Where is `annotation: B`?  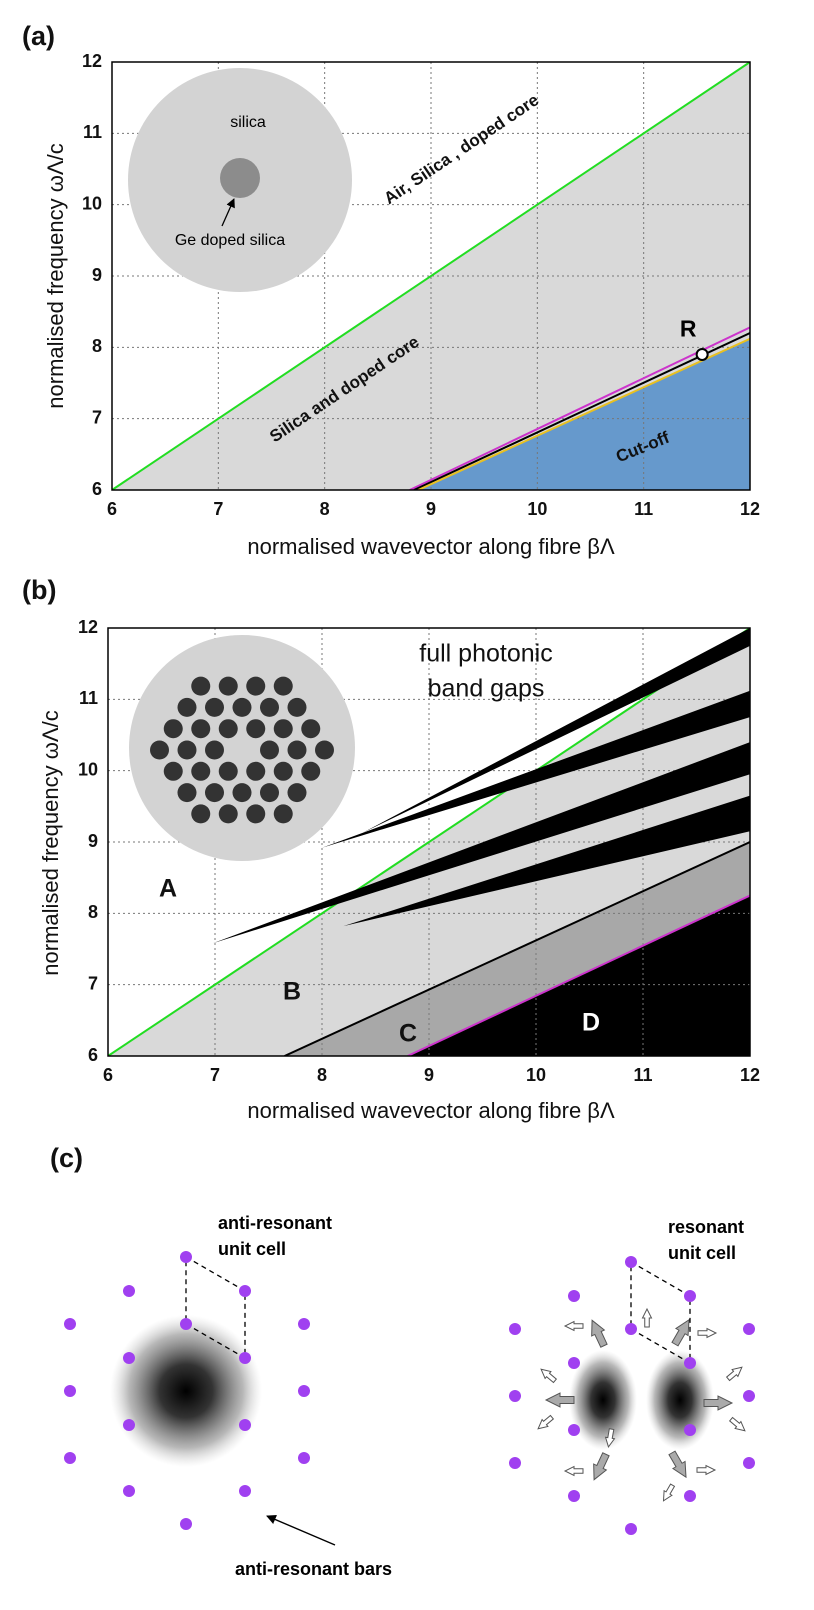 annotation: B is located at coordinates (292, 992).